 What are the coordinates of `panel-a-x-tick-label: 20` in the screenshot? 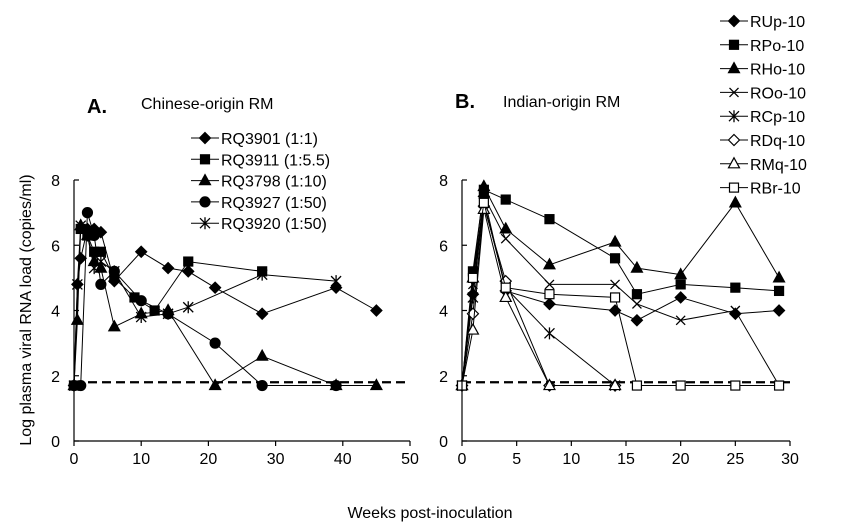 It's located at (209, 459).